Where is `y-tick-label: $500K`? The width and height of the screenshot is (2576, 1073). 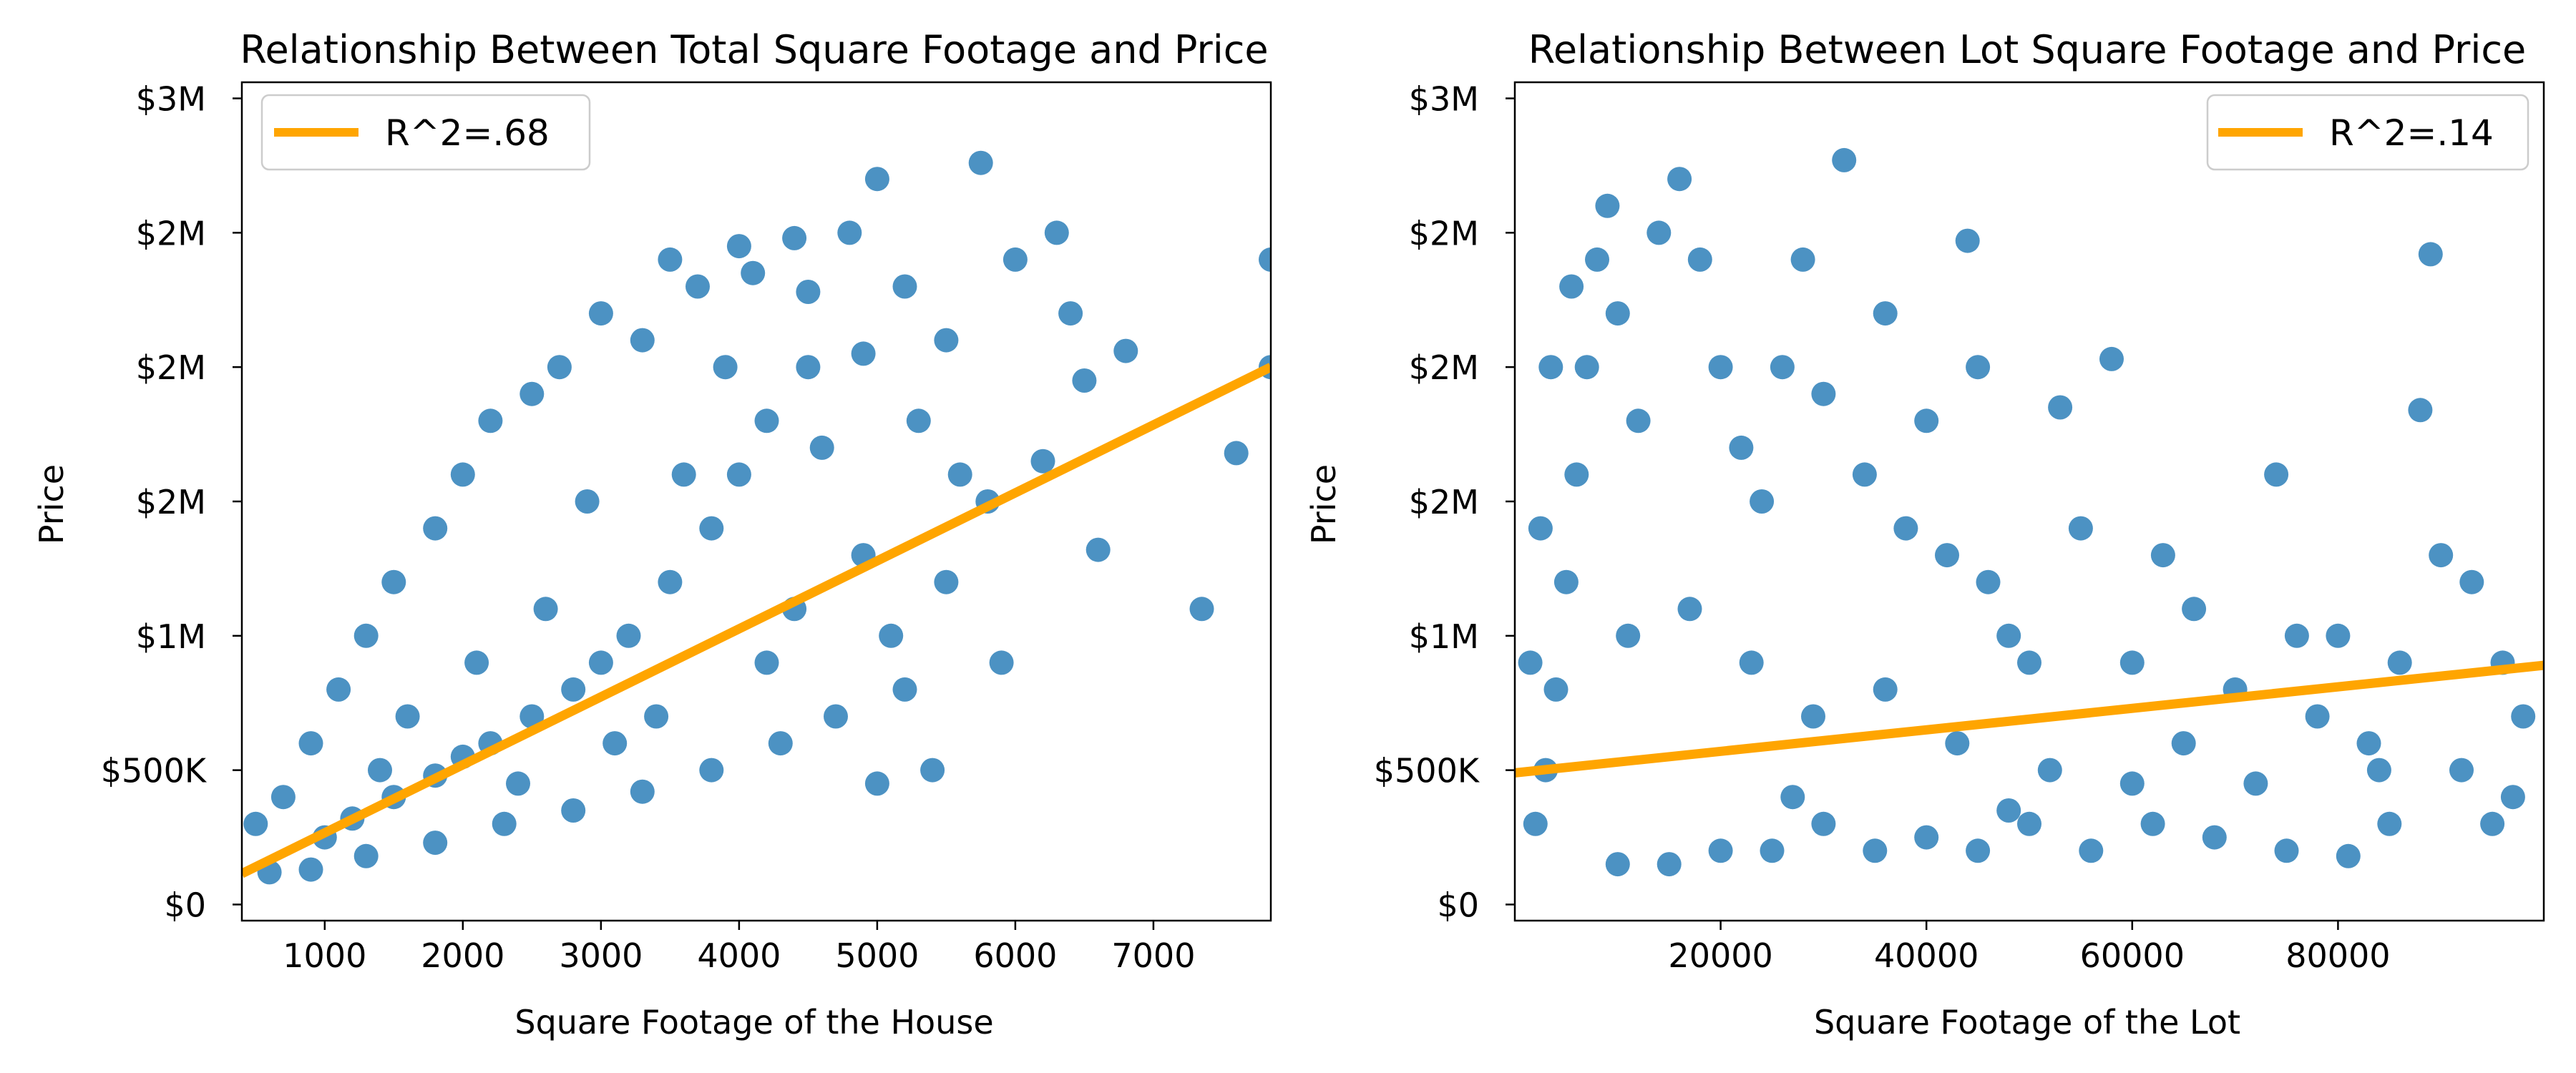 y-tick-label: $500K is located at coordinates (1427, 771).